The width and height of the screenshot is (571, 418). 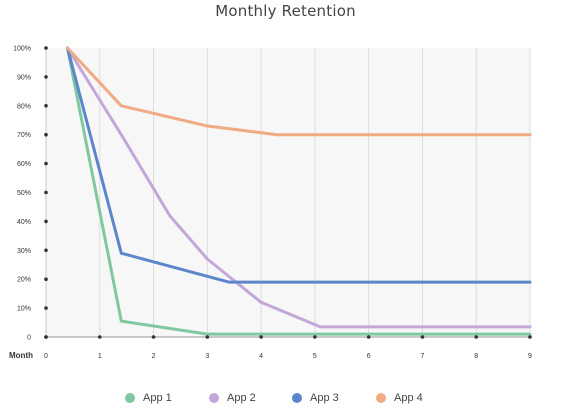 What do you see at coordinates (21, 355) in the screenshot?
I see `x-axis-label: Month` at bounding box center [21, 355].